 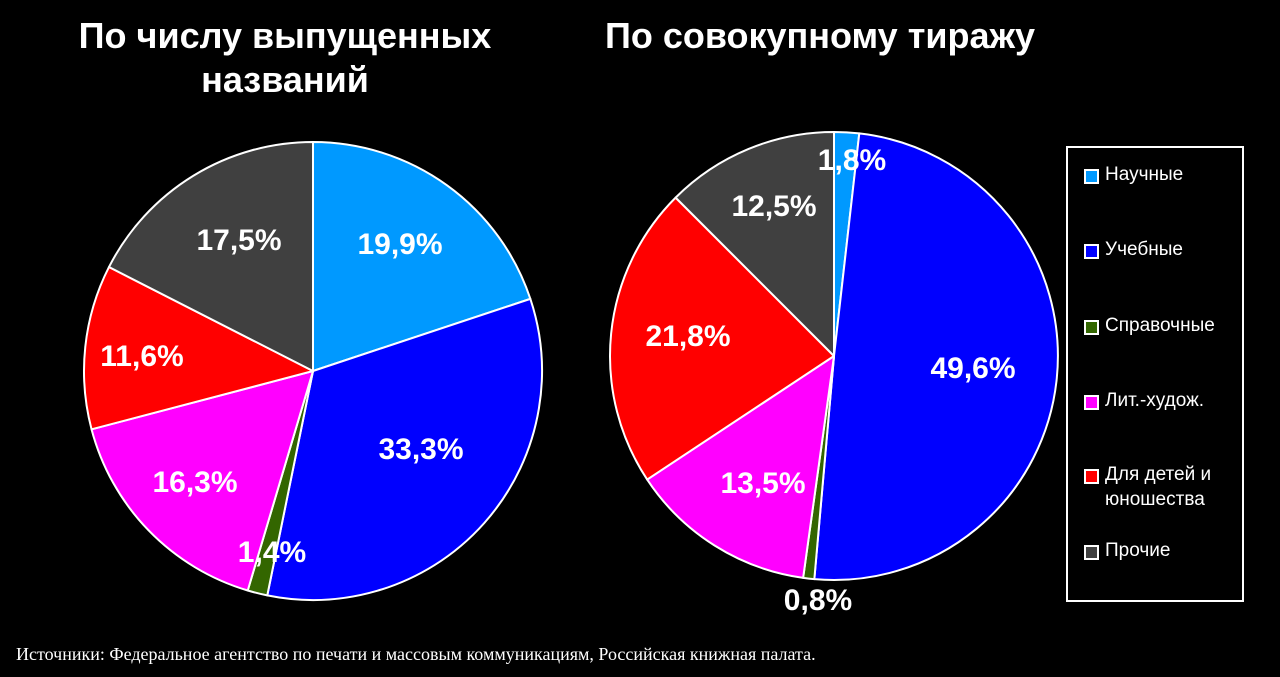 What do you see at coordinates (762, 483) in the screenshot?
I see `data-label-fiction: 13,5%` at bounding box center [762, 483].